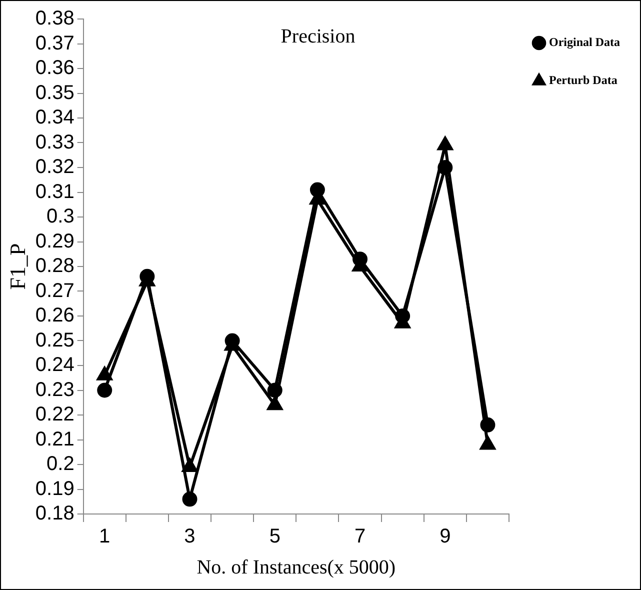  I want to click on x-axis-title: No. of Instances(x 5000), so click(296, 567).